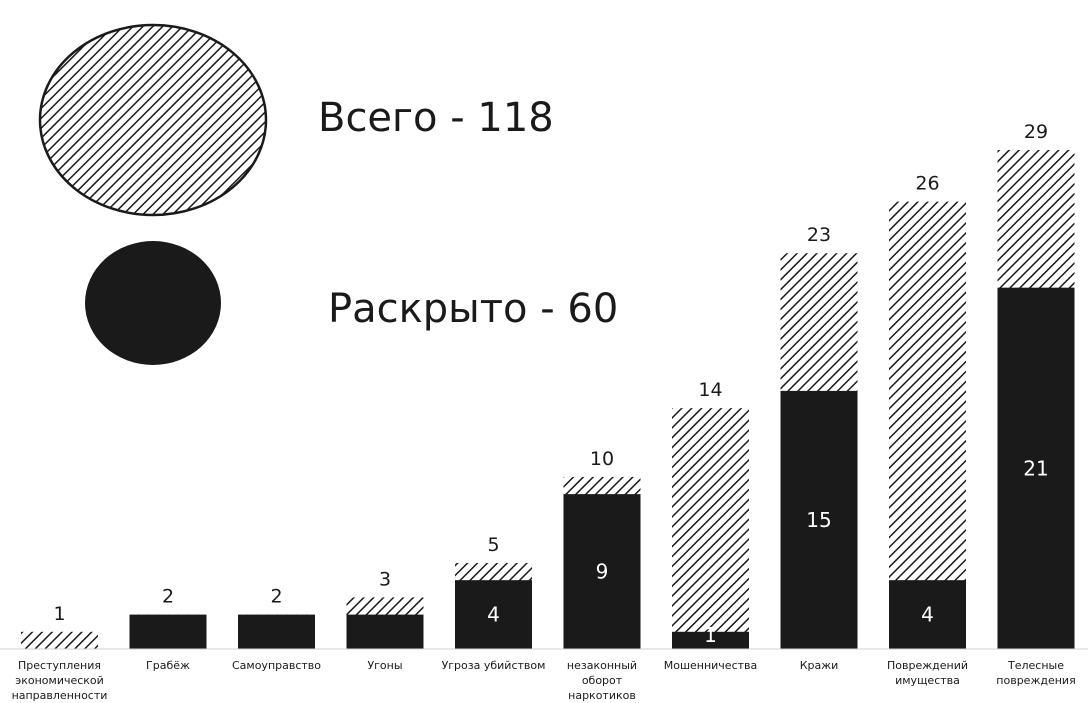 The width and height of the screenshot is (1088, 703). Describe the element at coordinates (276, 665) in the screenshot. I see `x-tick-label-2: Самоуправство` at that location.